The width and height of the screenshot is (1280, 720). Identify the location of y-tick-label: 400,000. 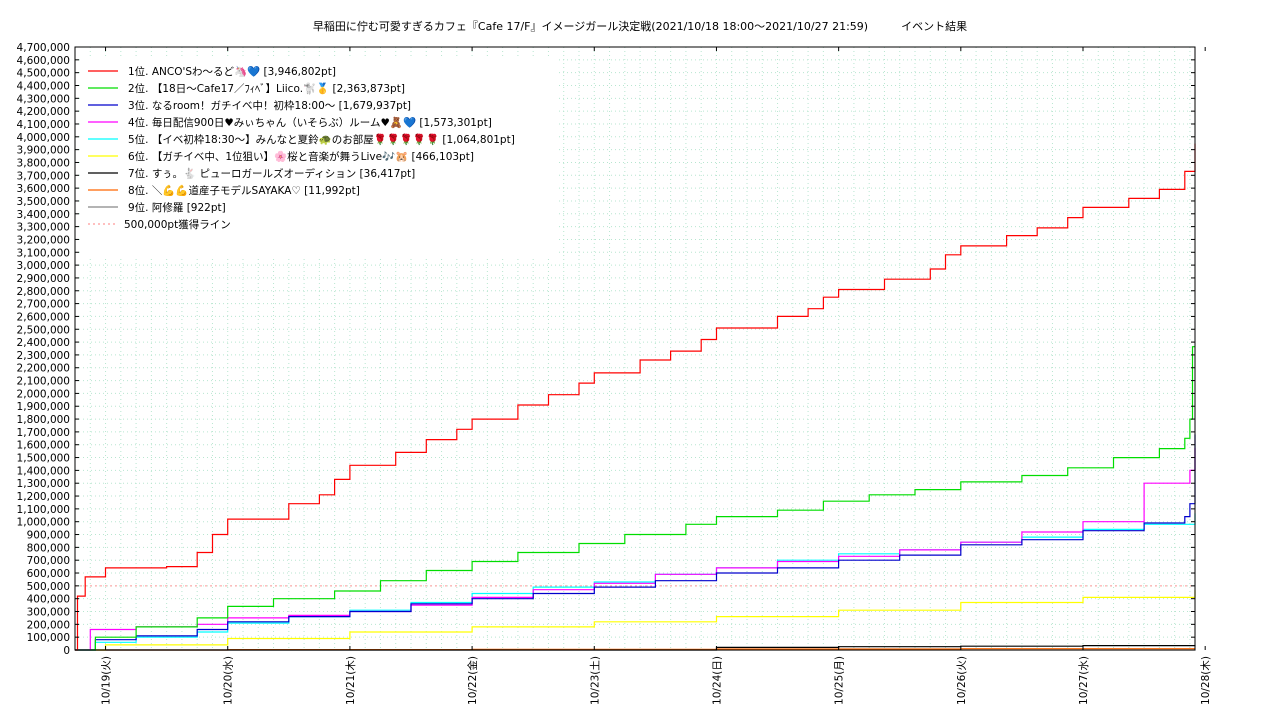
(48, 600).